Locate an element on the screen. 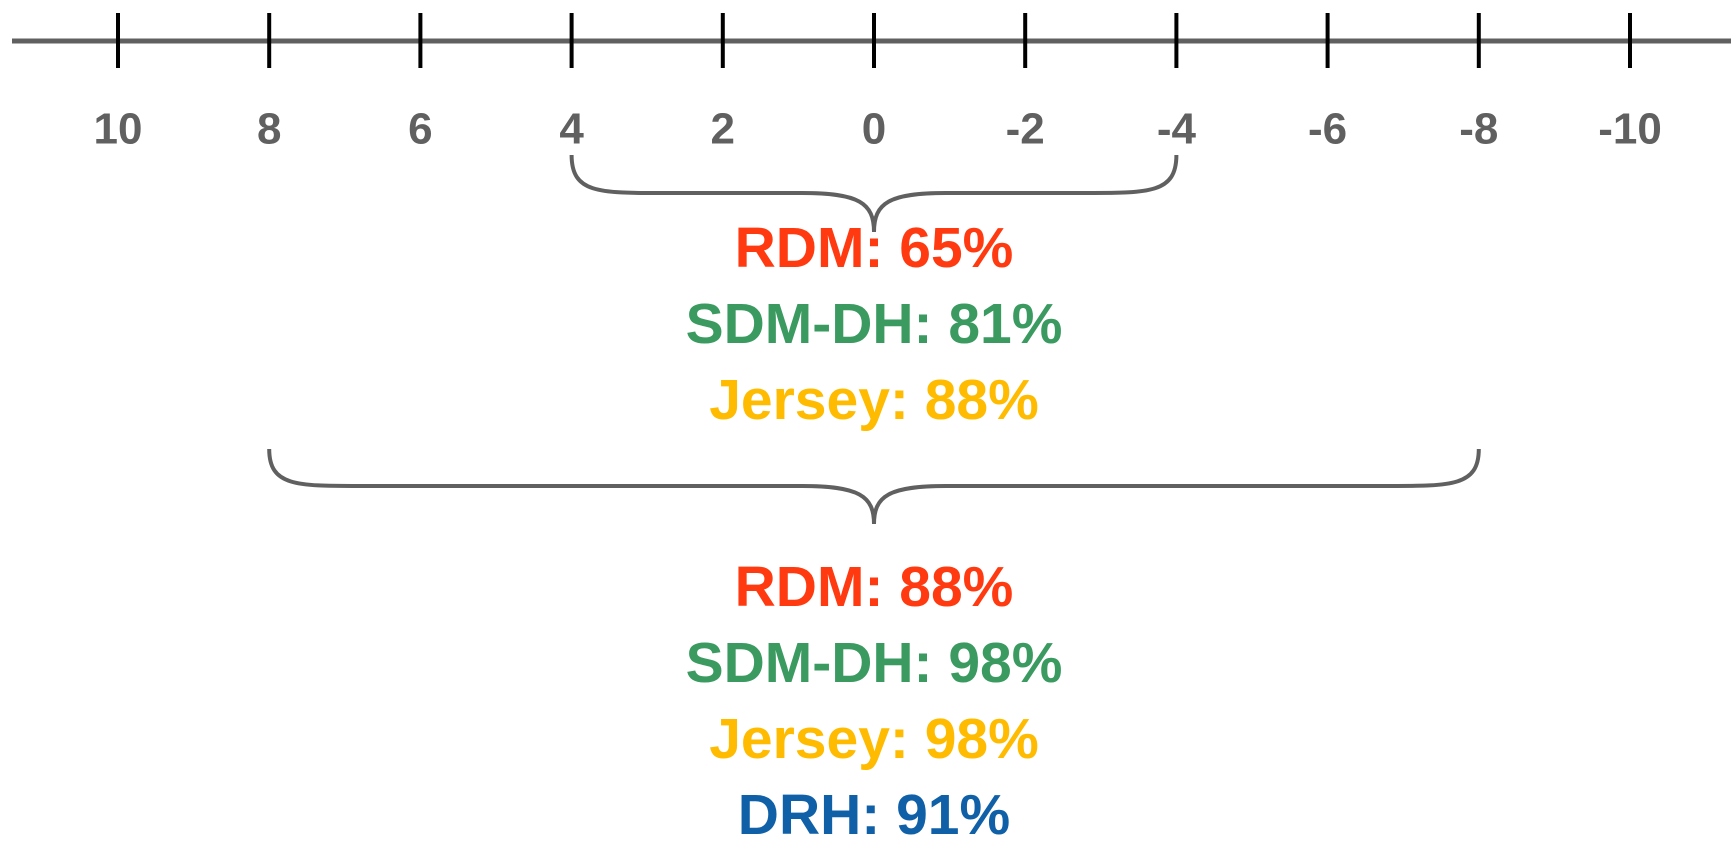 This screenshot has width=1731, height=845. result-label: RDM: 88% is located at coordinates (874, 587).